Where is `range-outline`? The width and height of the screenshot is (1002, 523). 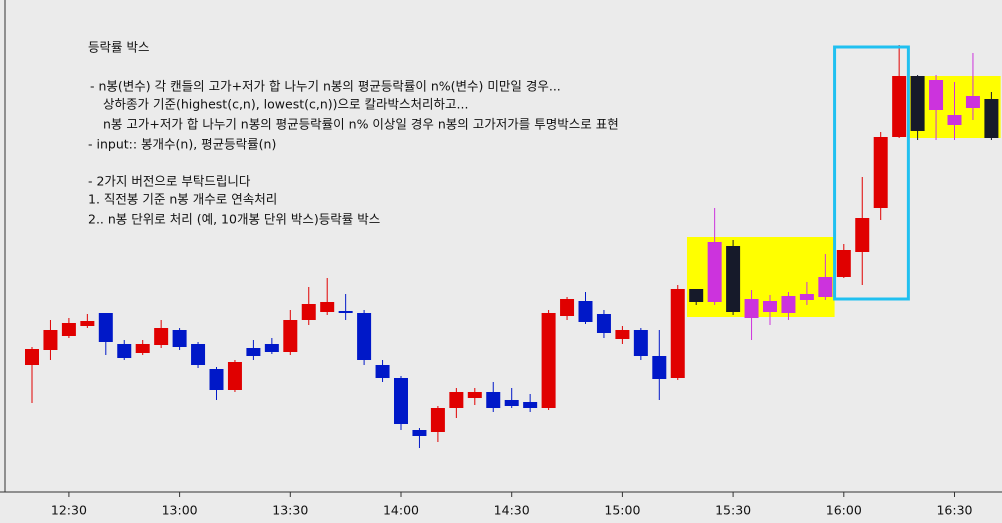 range-outline is located at coordinates (871, 173).